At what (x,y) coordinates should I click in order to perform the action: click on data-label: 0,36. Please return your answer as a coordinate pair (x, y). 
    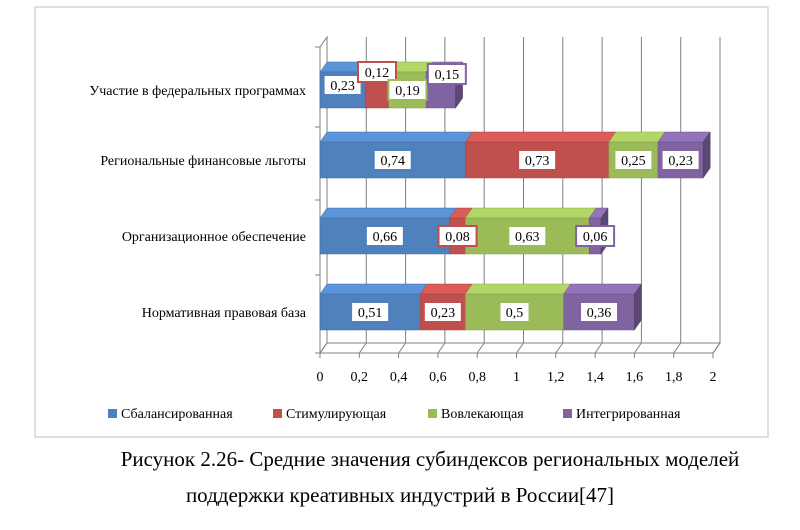
    Looking at the image, I should click on (599, 313).